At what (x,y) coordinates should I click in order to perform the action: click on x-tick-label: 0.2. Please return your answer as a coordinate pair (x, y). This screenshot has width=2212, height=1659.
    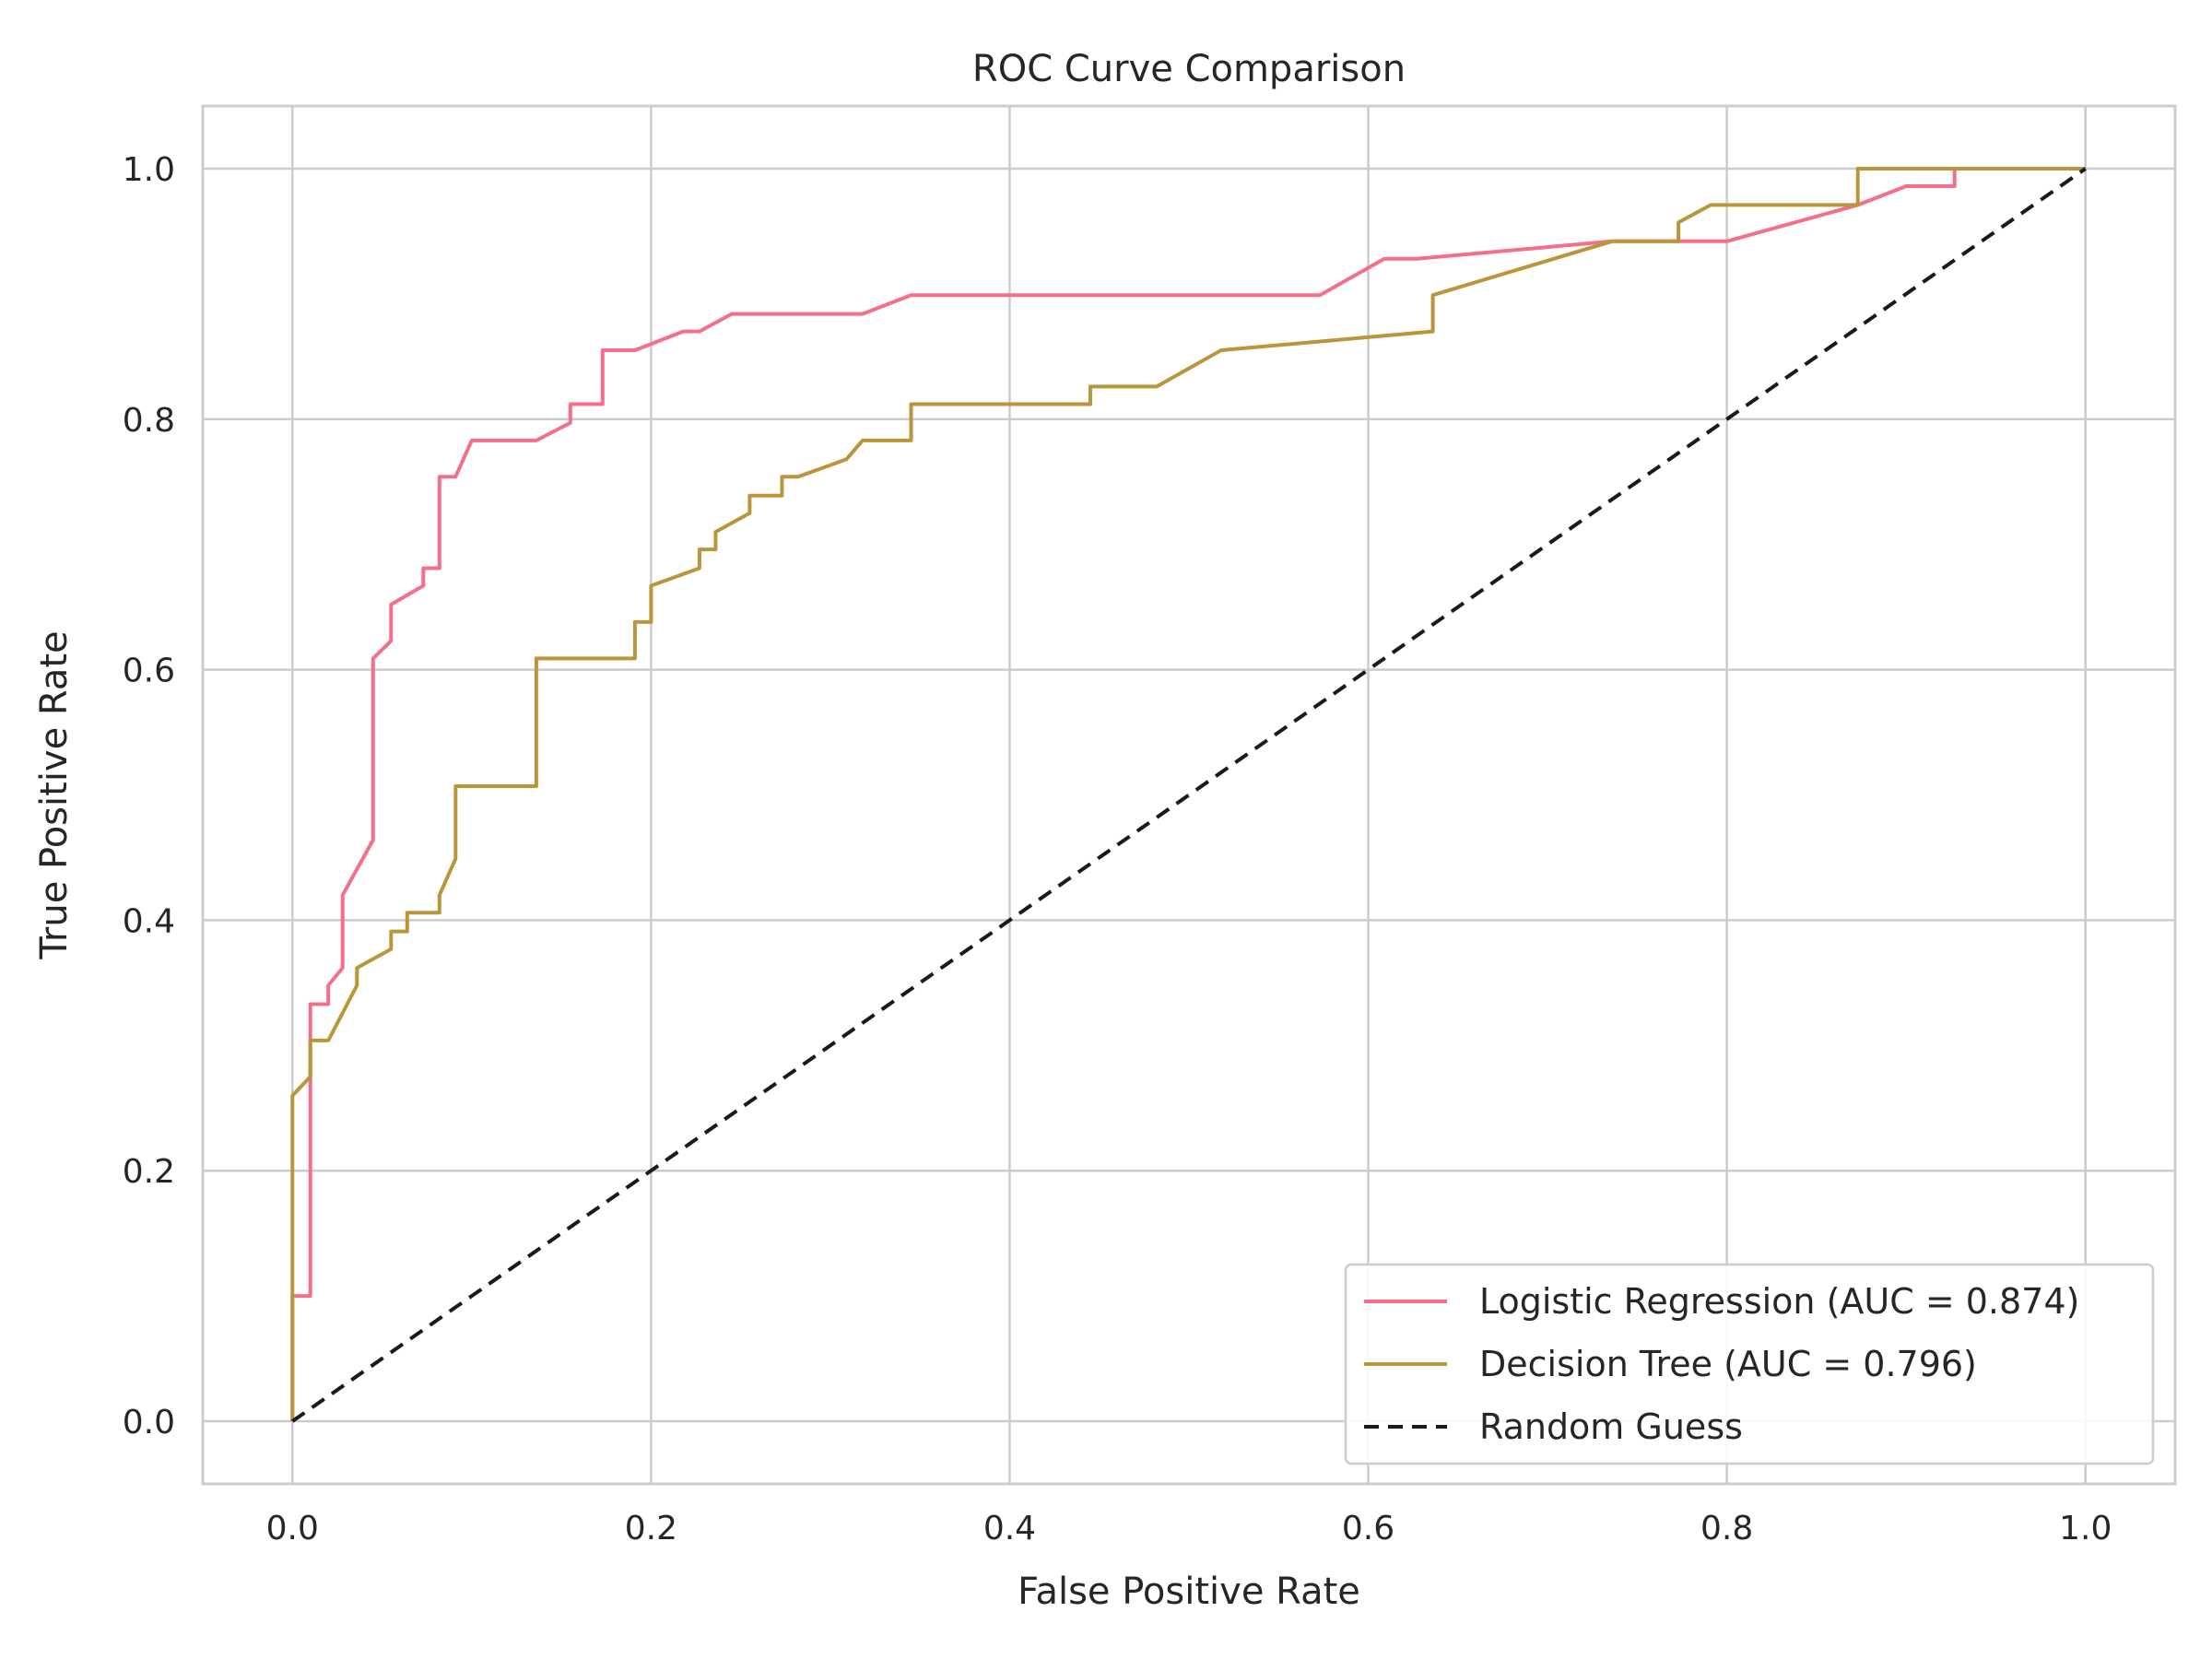
    Looking at the image, I should click on (651, 1528).